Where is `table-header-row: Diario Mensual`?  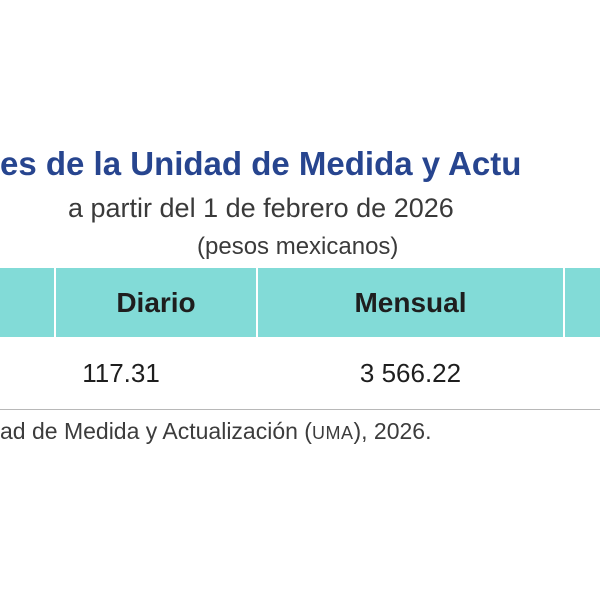 table-header-row: Diario Mensual is located at coordinates (300, 302).